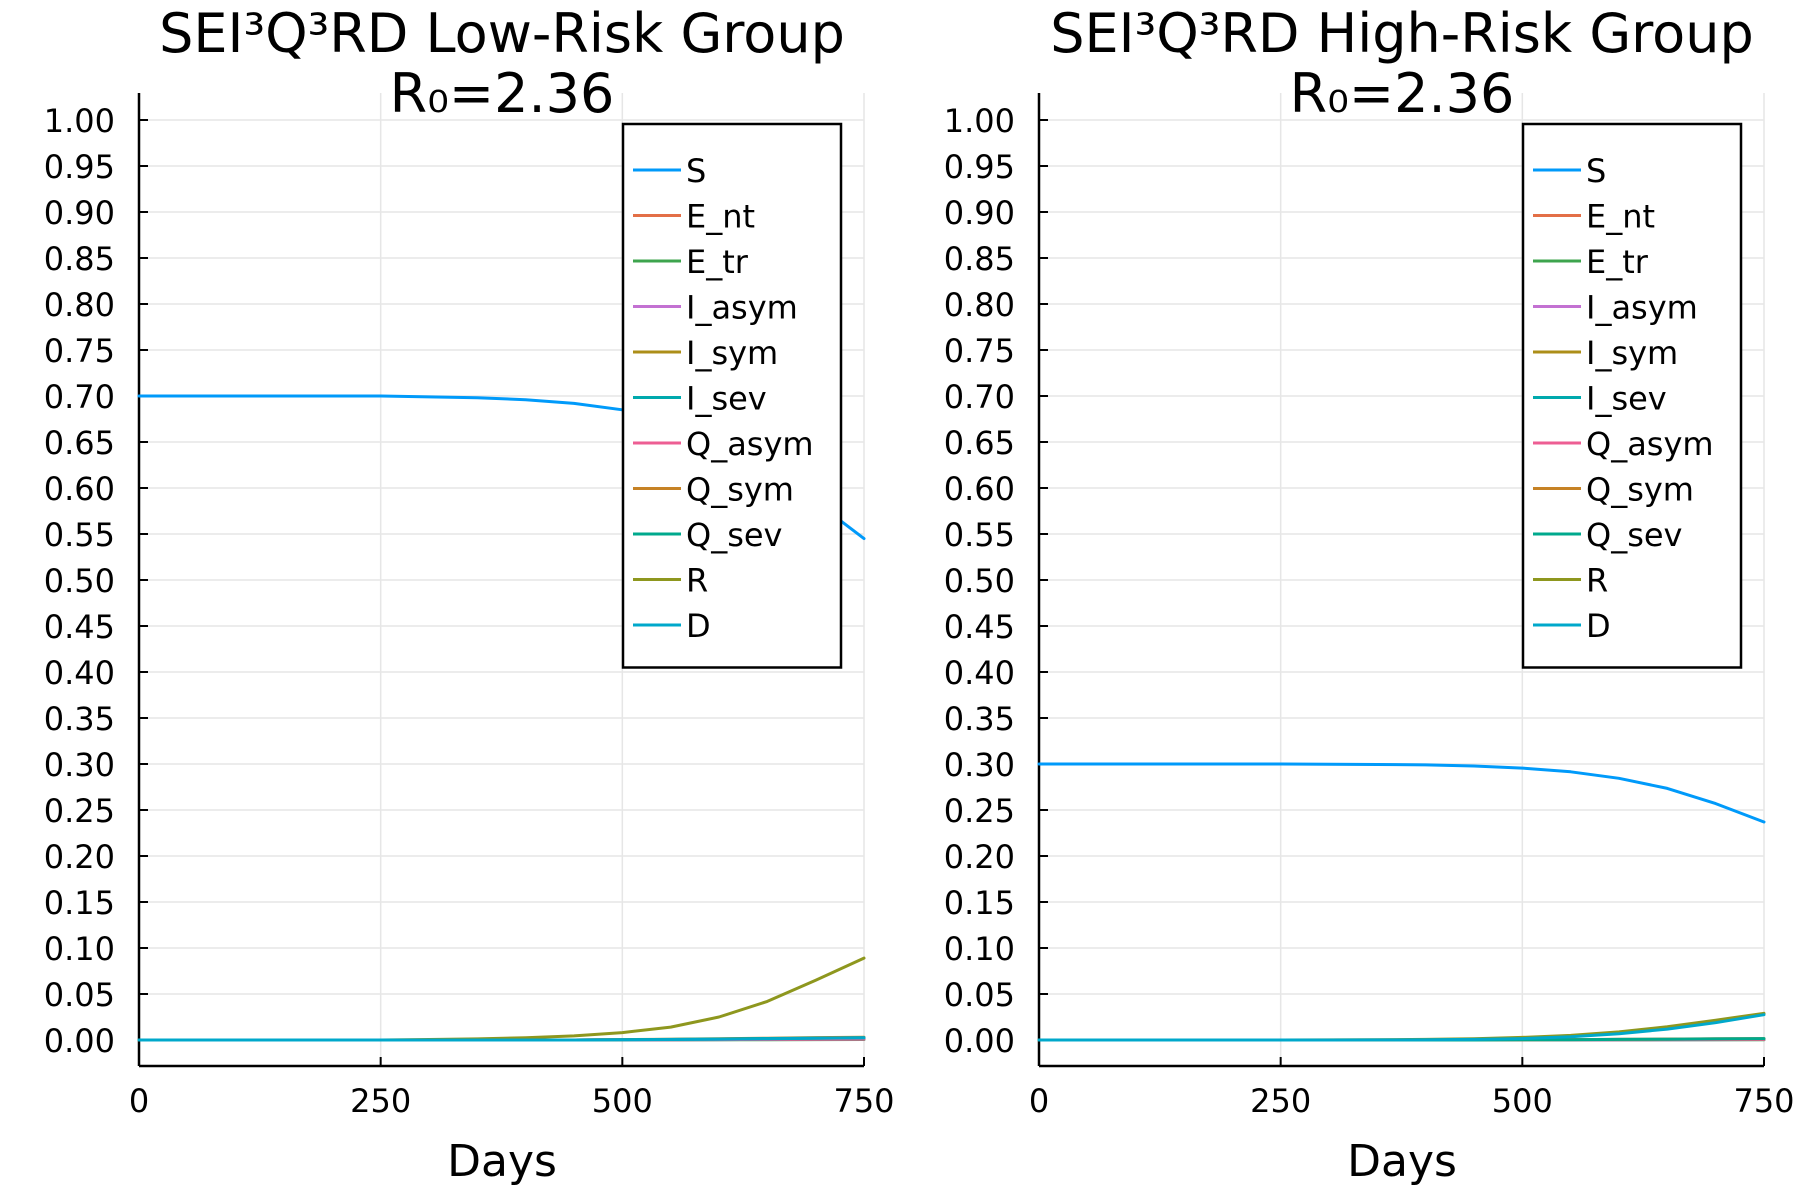  Describe the element at coordinates (1401, 793) in the screenshot. I see `series-line-s` at that location.